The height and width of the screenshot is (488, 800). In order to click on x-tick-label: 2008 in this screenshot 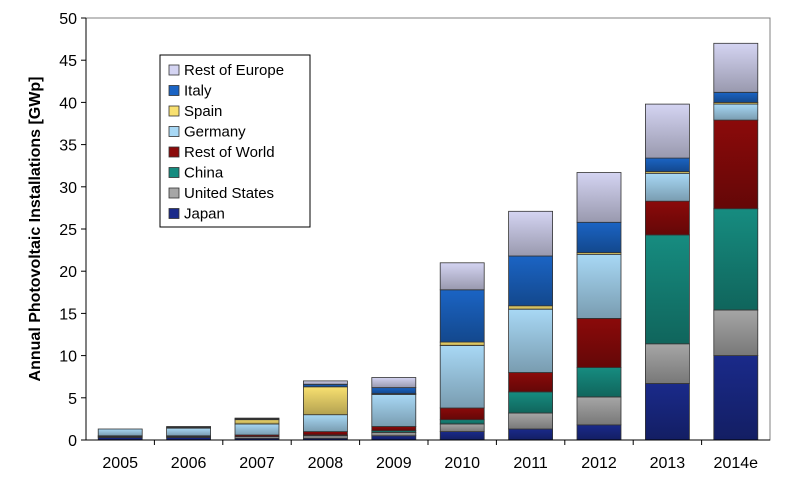, I will do `click(326, 463)`.